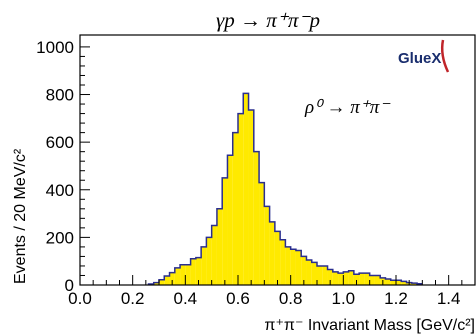 The width and height of the screenshot is (476, 335). Describe the element at coordinates (60, 190) in the screenshot. I see `y-tick-label: 400` at that location.